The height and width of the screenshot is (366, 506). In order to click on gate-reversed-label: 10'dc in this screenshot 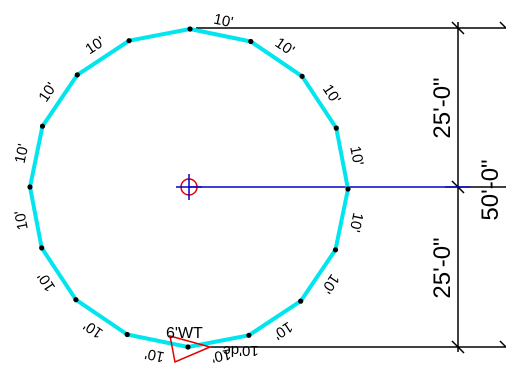, I will do `click(241, 350)`.